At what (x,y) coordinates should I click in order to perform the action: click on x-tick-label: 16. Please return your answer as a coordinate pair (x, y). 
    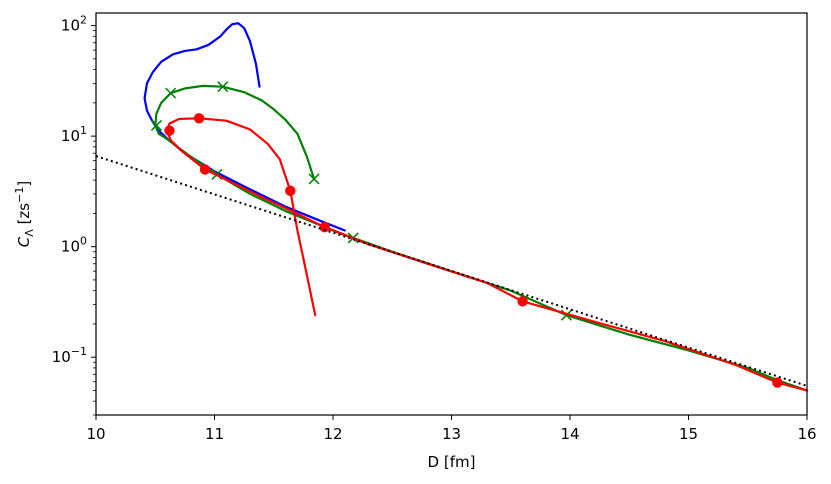
    Looking at the image, I should click on (806, 434).